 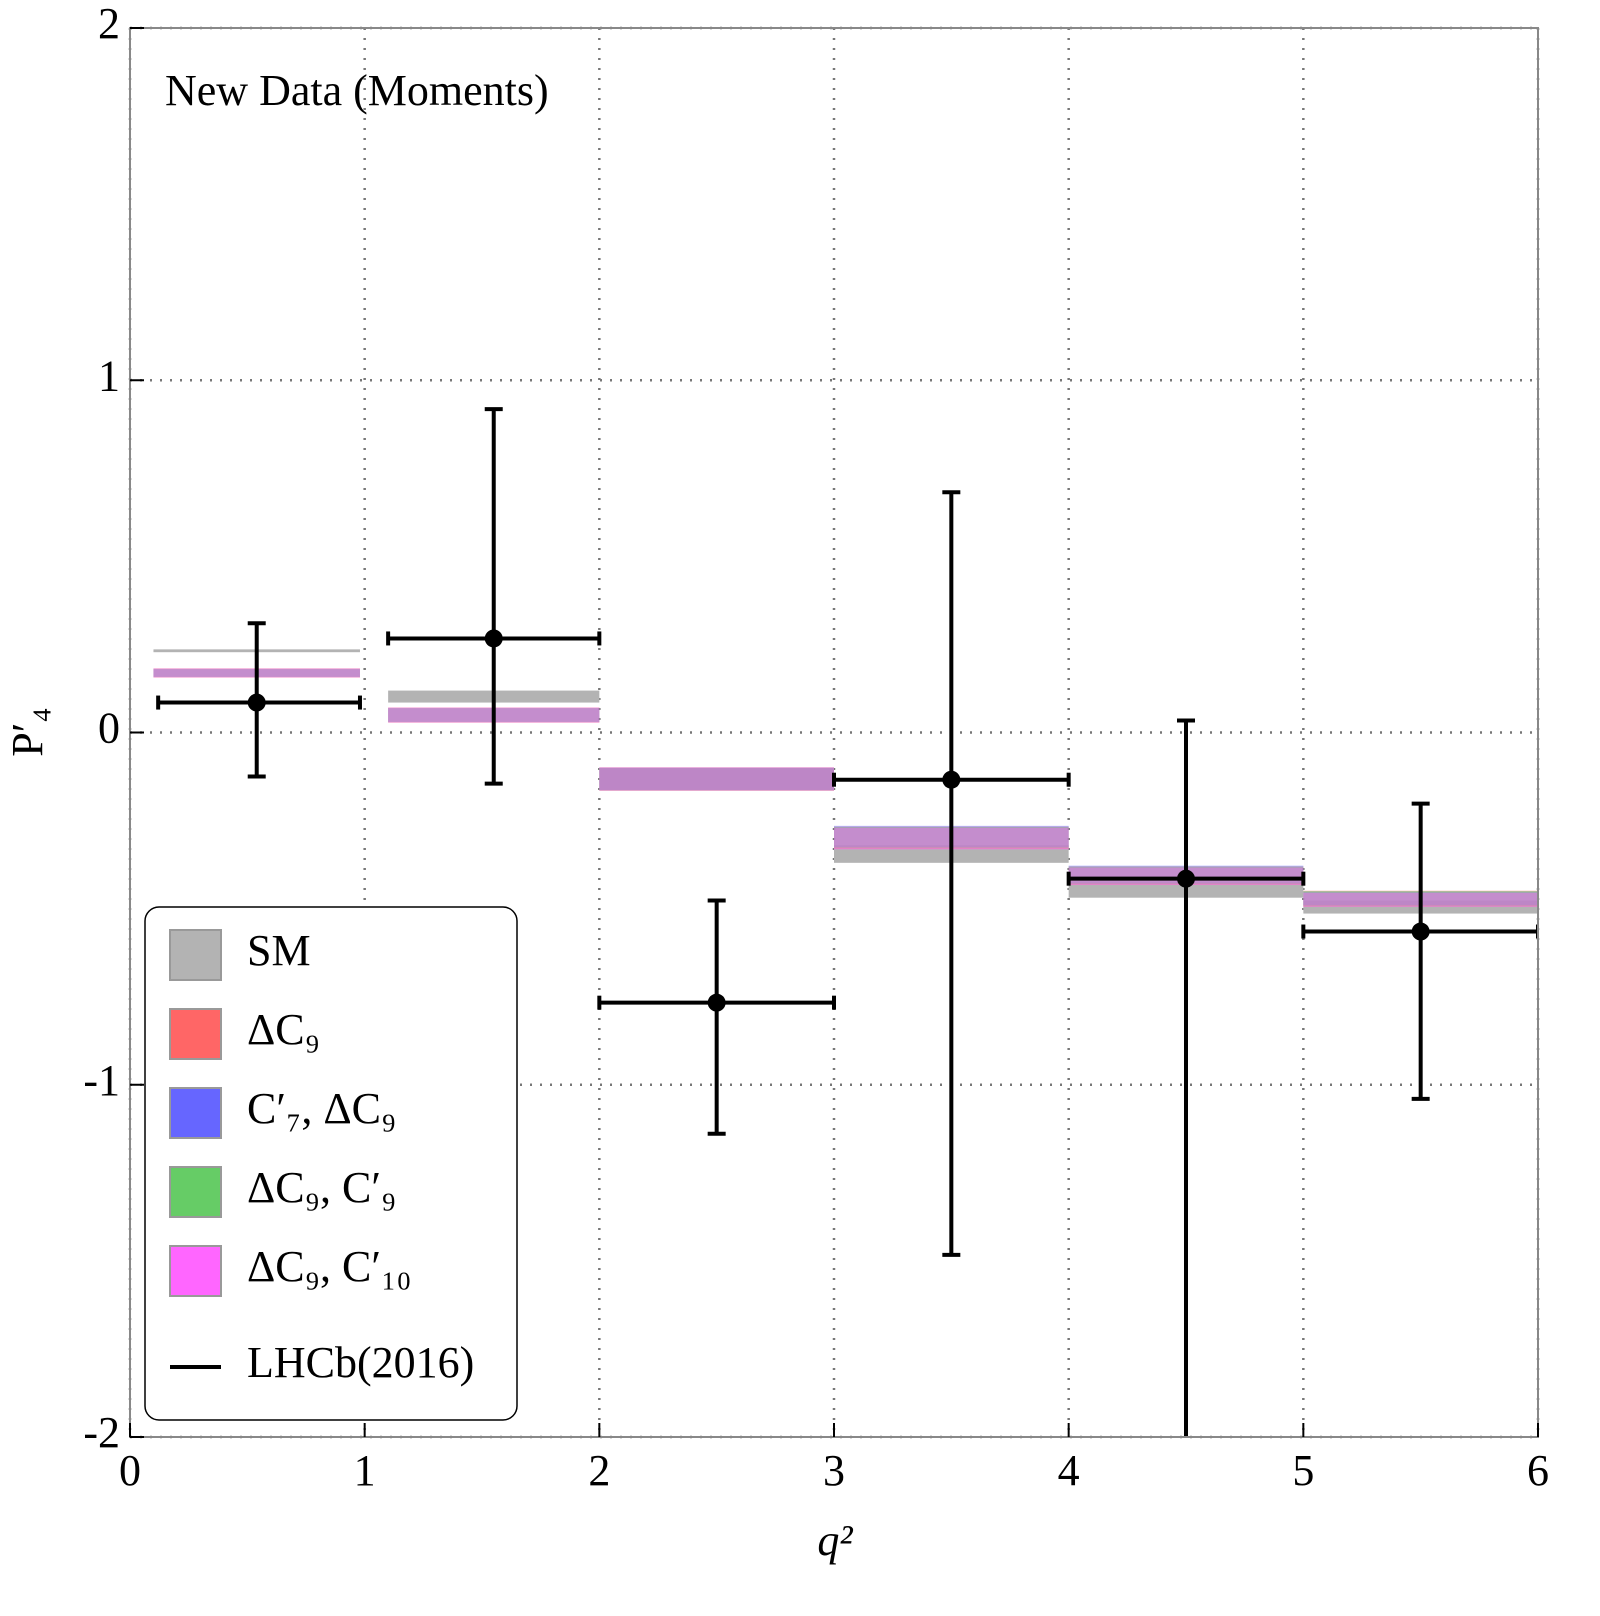 I want to click on legend-label: C′₇, ΔC₉, so click(x=321, y=1108).